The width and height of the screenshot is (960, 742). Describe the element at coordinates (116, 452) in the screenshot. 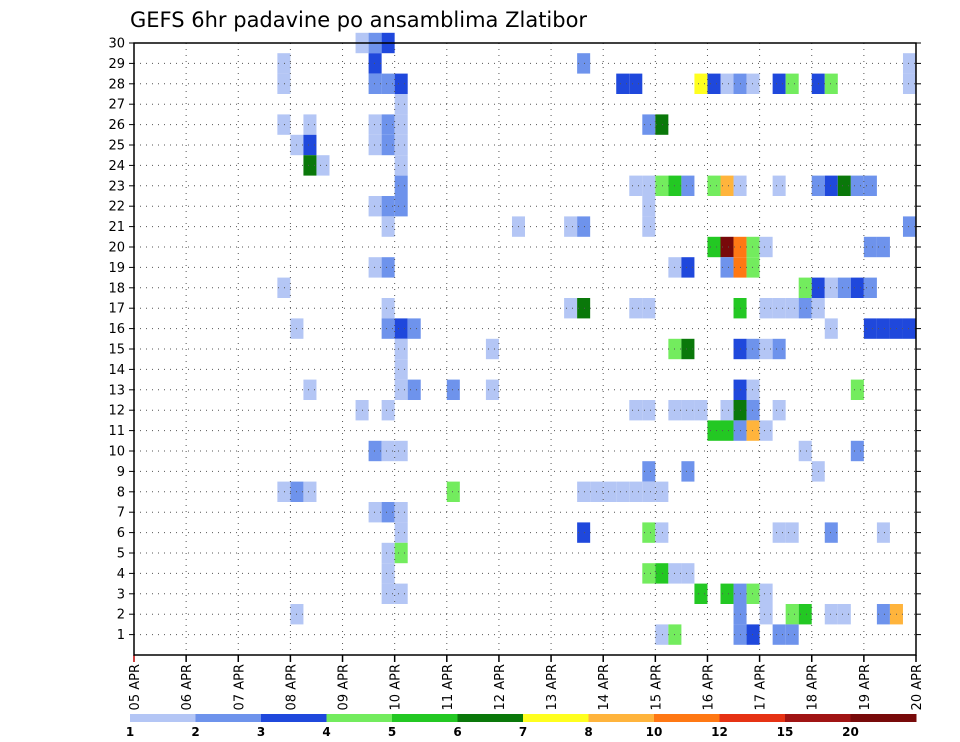

I see `y-tick-label: 10` at that location.